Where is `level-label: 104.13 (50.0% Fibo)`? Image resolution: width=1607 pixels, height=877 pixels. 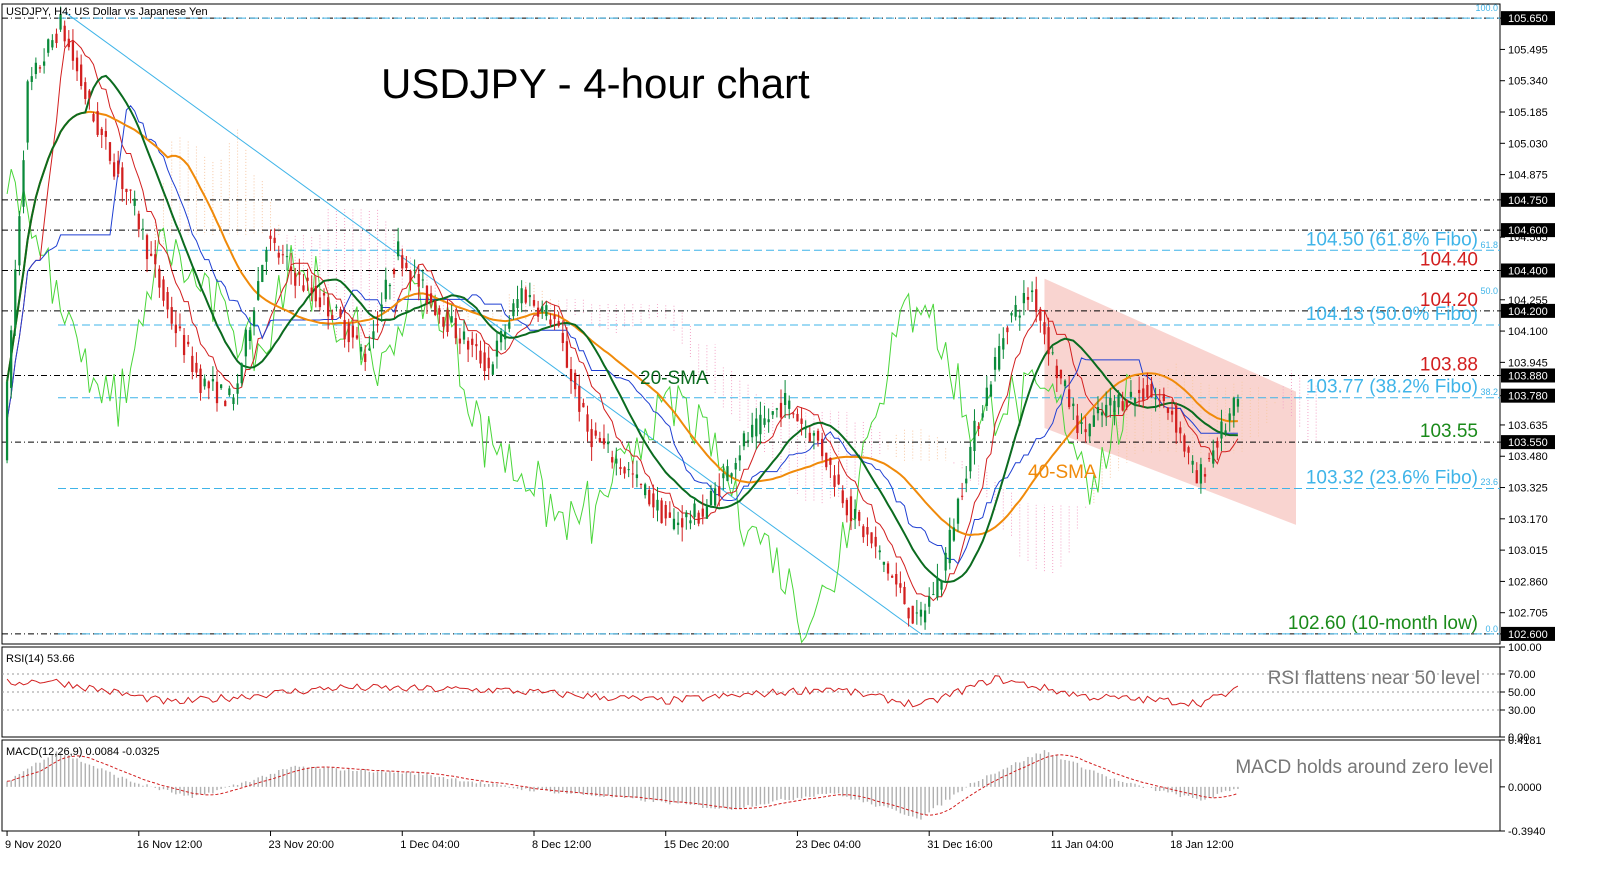 level-label: 104.13 (50.0% Fibo) is located at coordinates (1392, 314).